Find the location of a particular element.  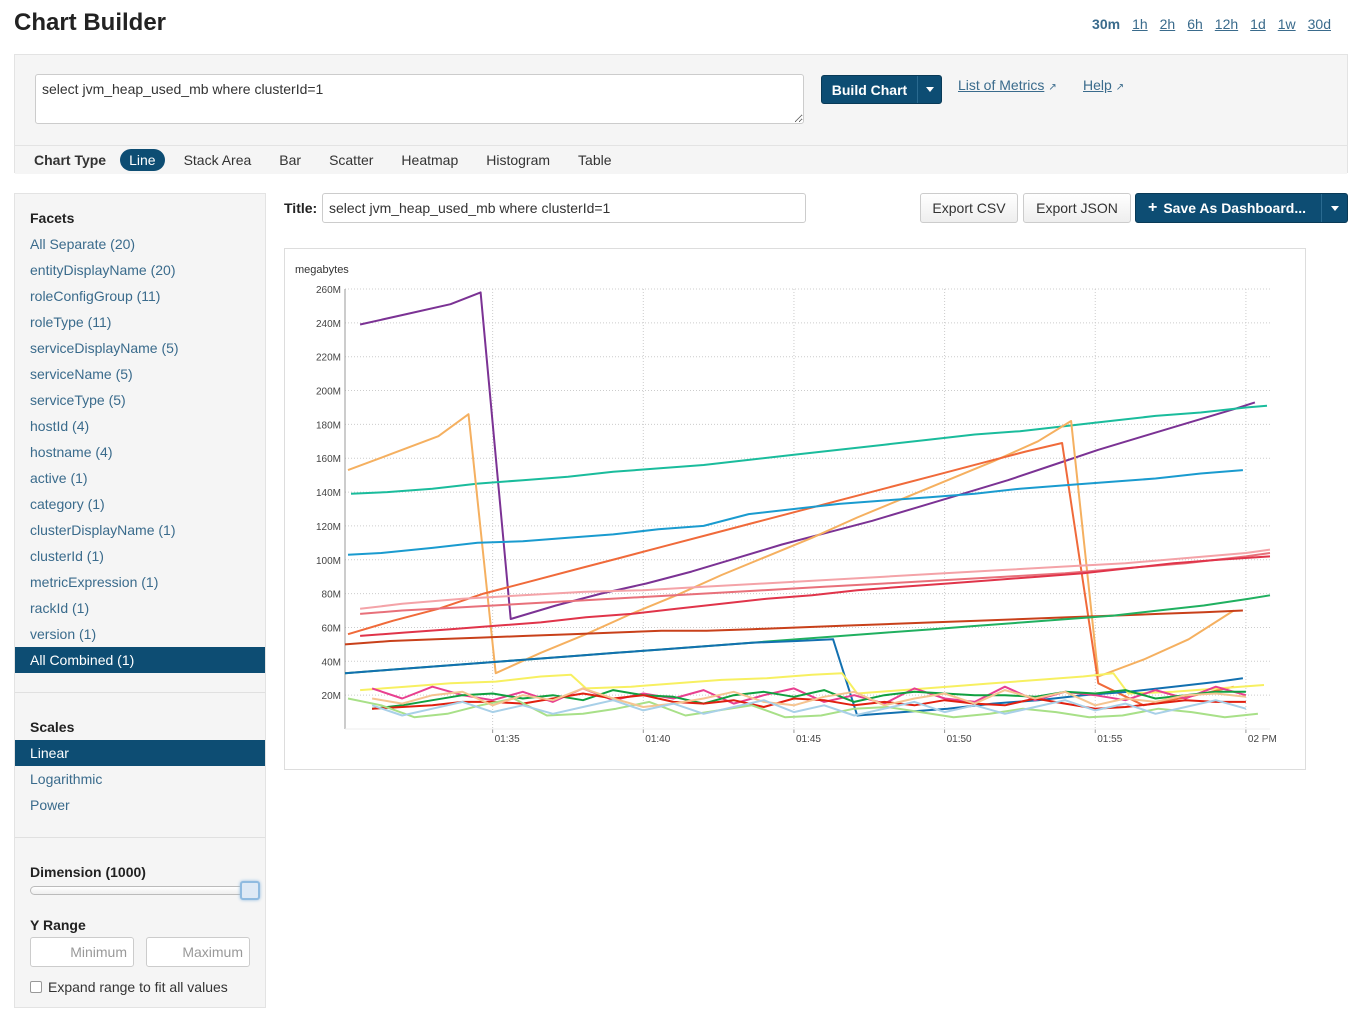

build-chart-label: Build Chart is located at coordinates (869, 89).